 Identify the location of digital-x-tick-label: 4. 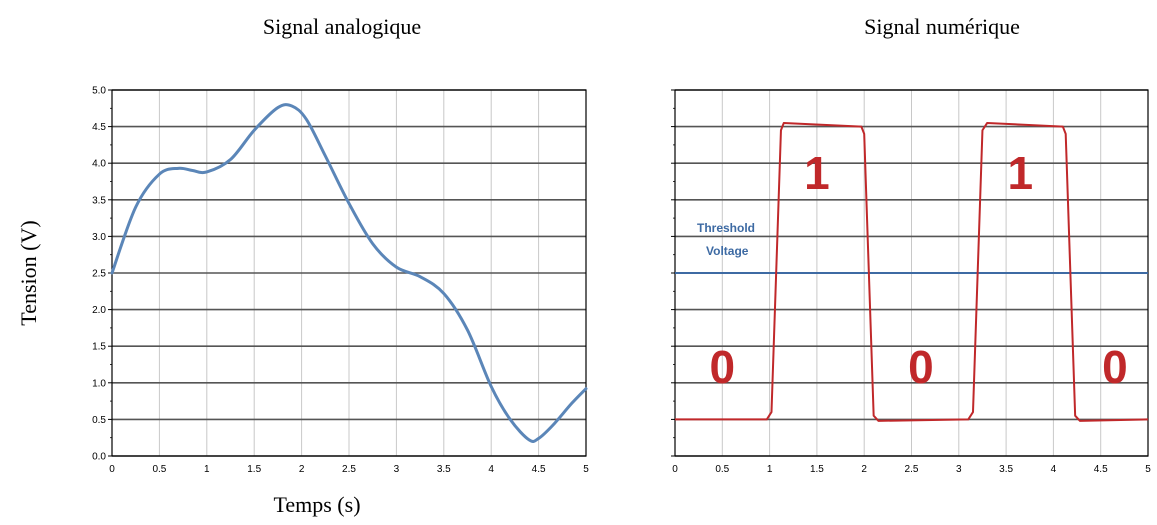
(1054, 469).